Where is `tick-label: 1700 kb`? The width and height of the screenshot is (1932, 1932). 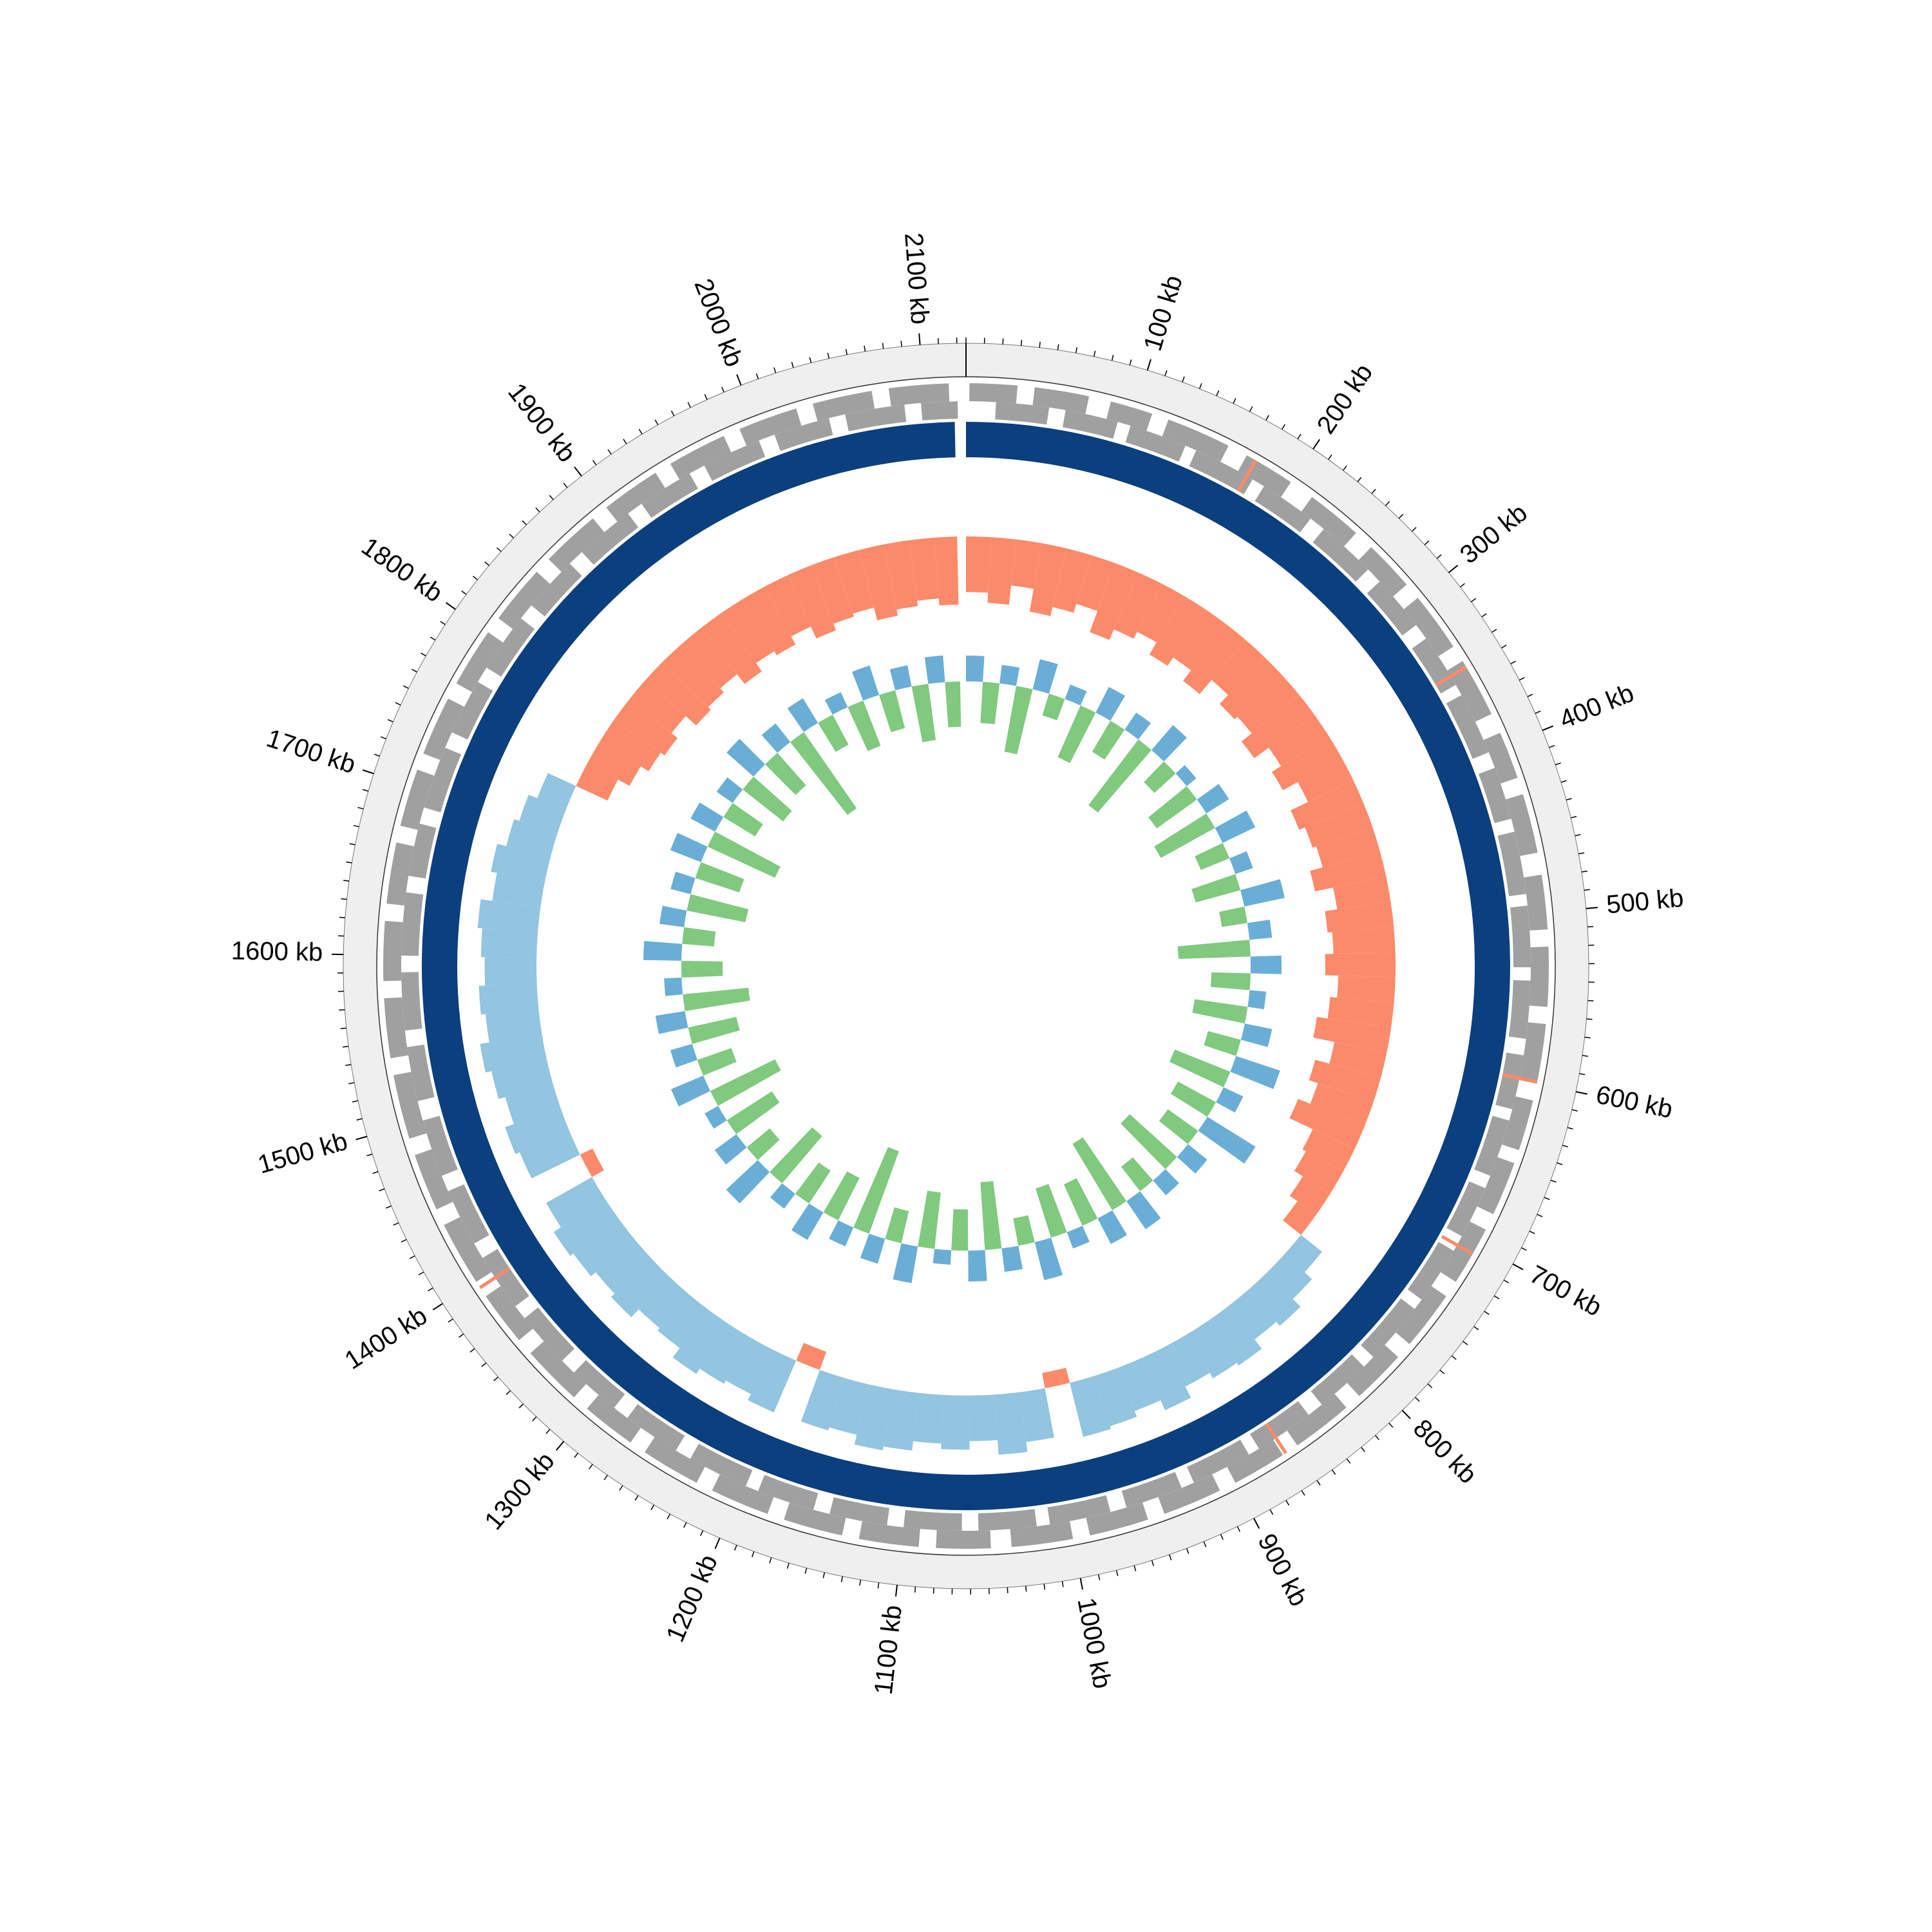 tick-label: 1700 kb is located at coordinates (311, 751).